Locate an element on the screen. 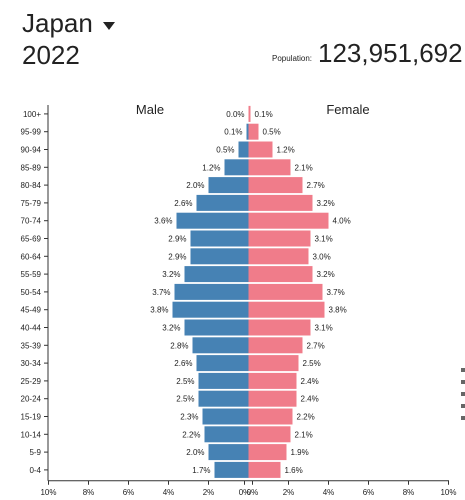 The width and height of the screenshot is (465, 500). y-tick-label-55-59: 55-59 is located at coordinates (31, 274).